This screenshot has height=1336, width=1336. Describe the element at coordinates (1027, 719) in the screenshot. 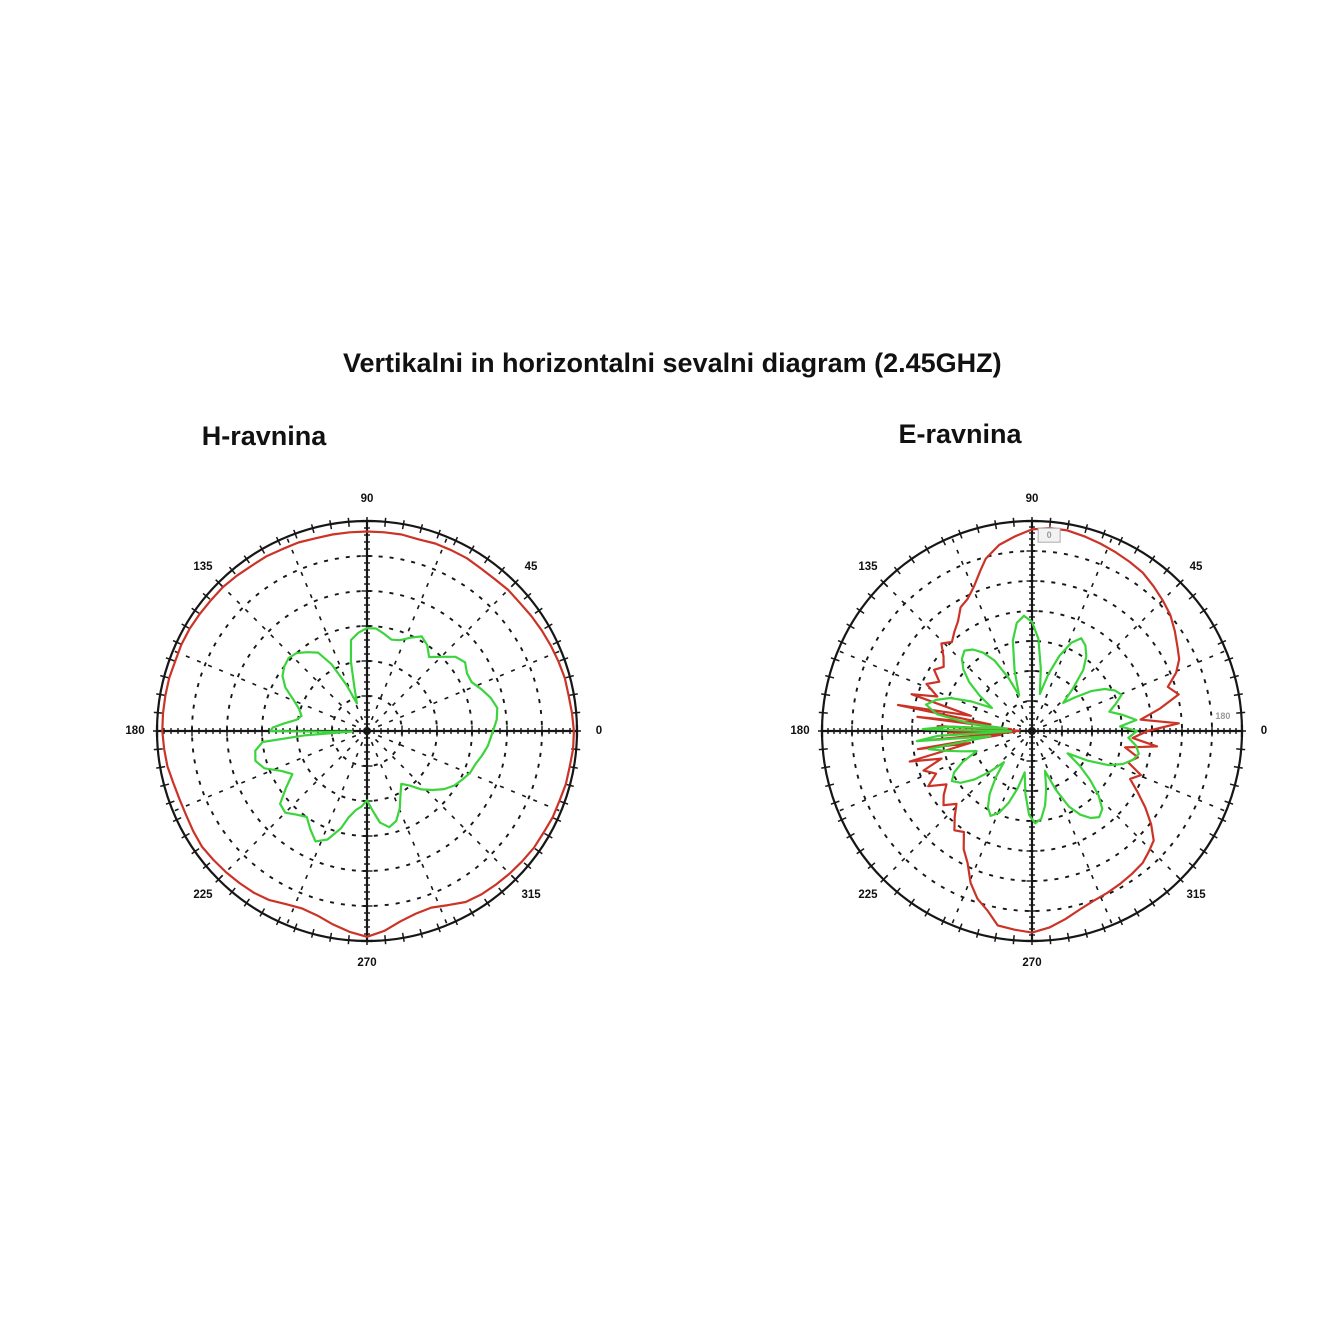

I see `e-ravnina-green-trace` at that location.